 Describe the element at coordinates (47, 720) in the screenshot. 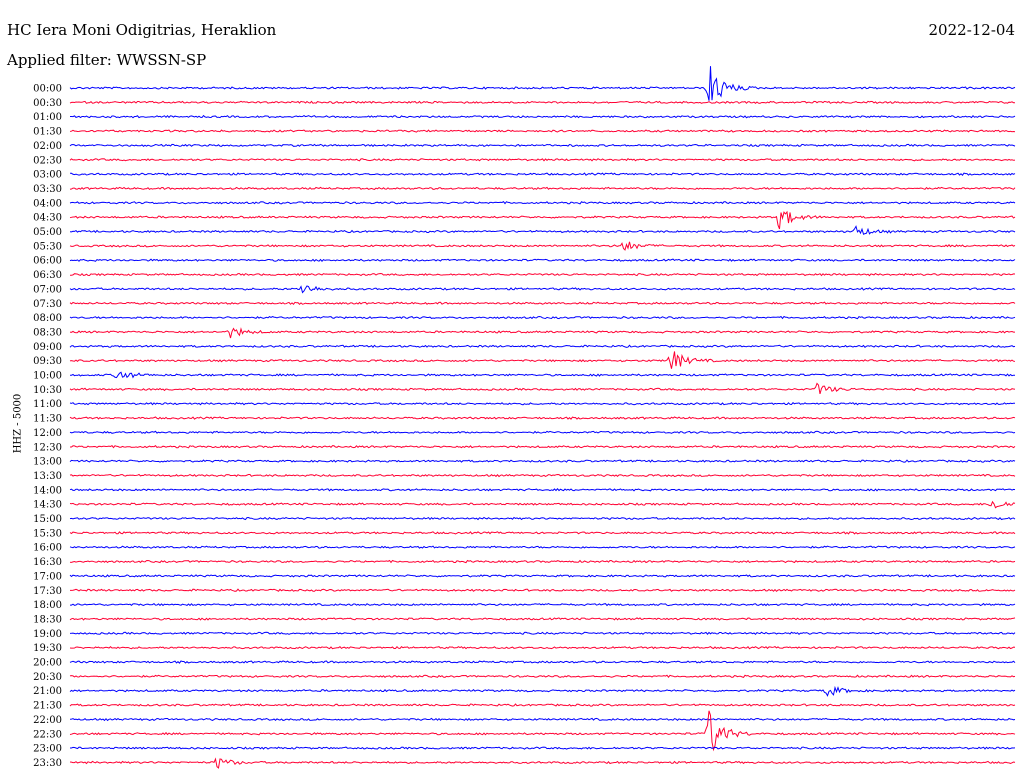

I see `row-label: 22:00` at that location.